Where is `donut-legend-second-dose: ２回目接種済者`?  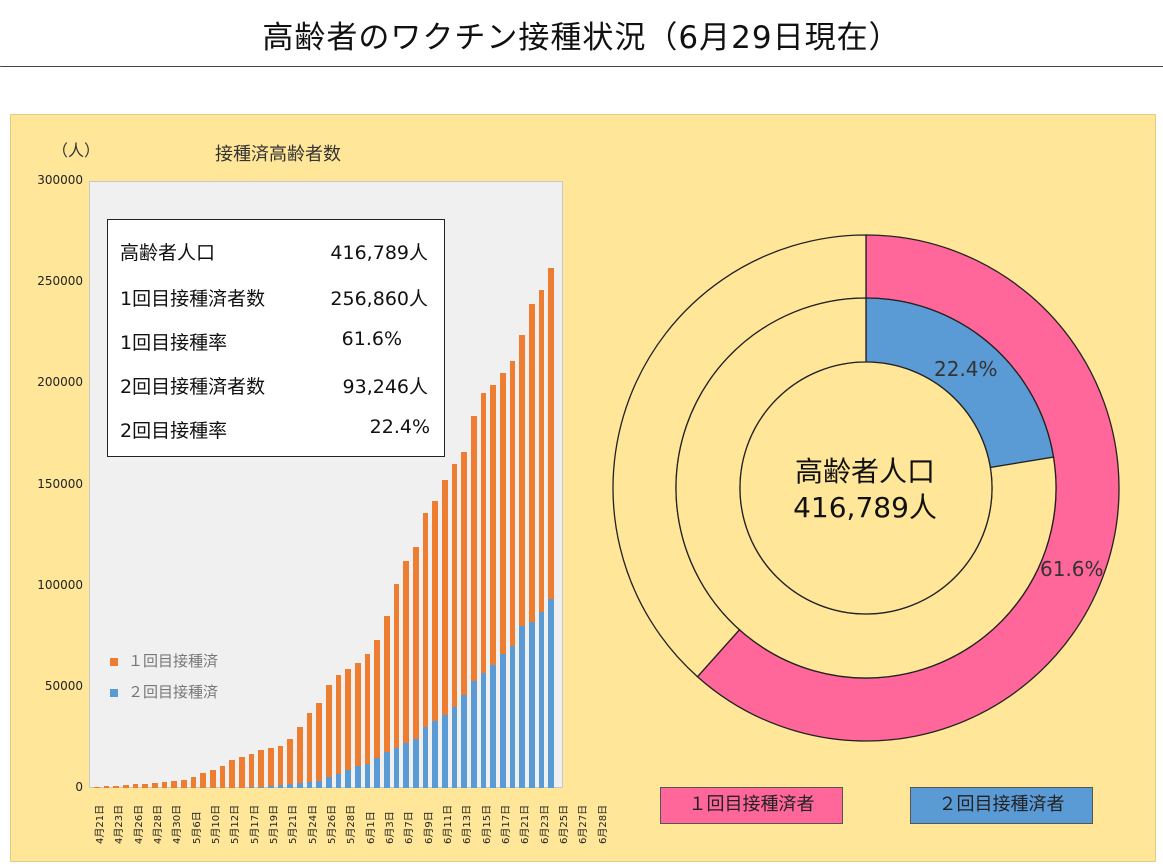
donut-legend-second-dose: ２回目接種済者 is located at coordinates (1001, 805).